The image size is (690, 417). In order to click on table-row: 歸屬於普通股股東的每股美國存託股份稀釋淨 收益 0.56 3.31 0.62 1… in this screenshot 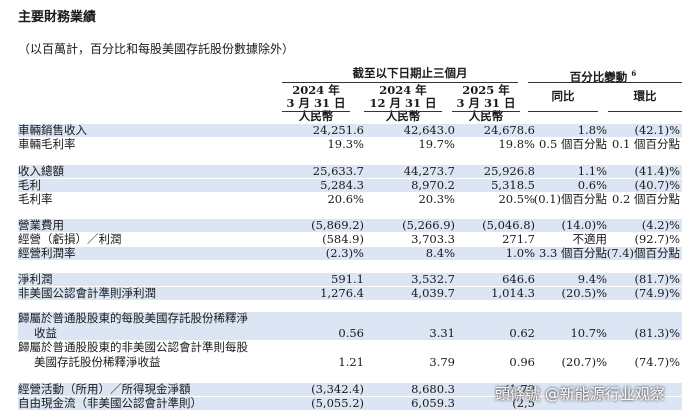, I will do `click(350, 326)`.